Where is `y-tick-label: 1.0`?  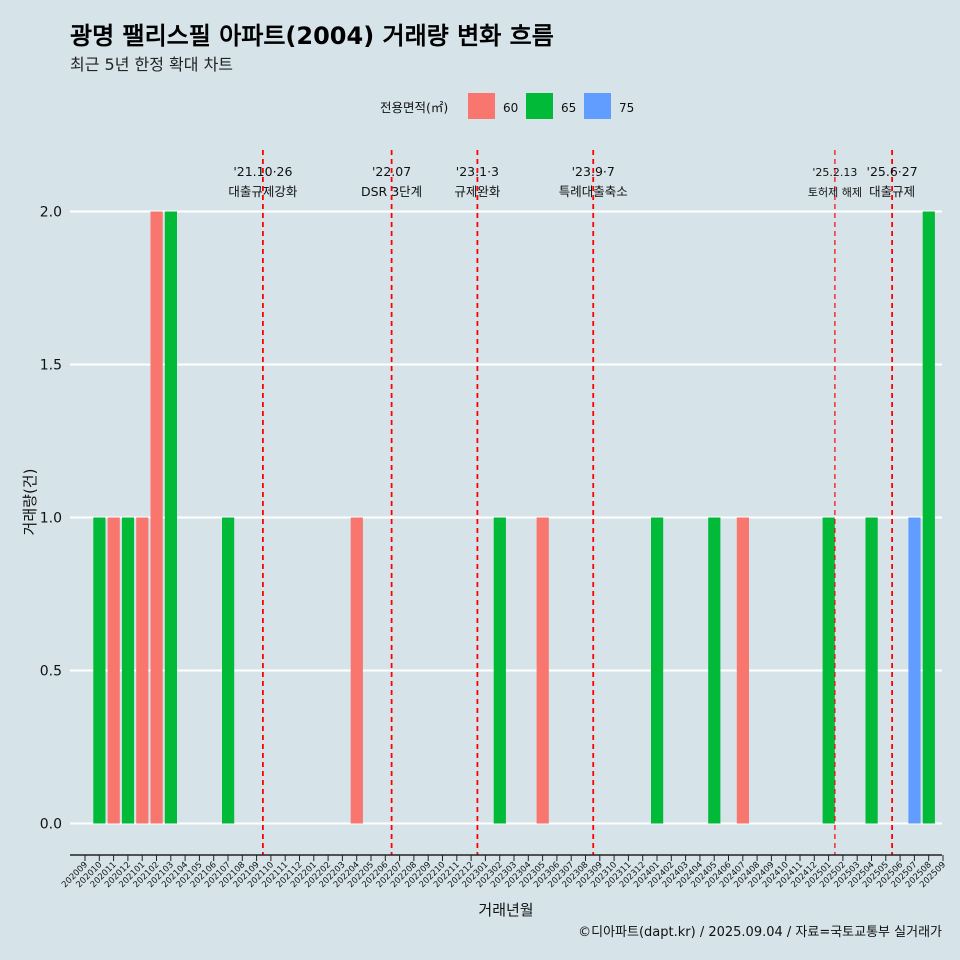
y-tick-label: 1.0 is located at coordinates (51, 519).